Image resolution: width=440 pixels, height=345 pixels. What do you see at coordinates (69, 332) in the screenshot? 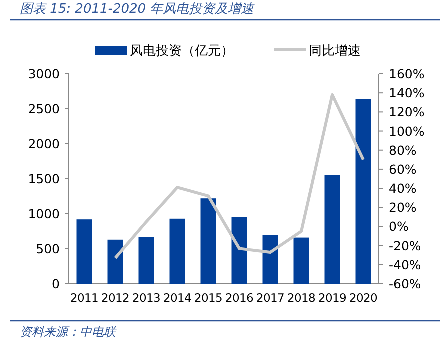
I see `text: 资料来源：中电联` at bounding box center [69, 332].